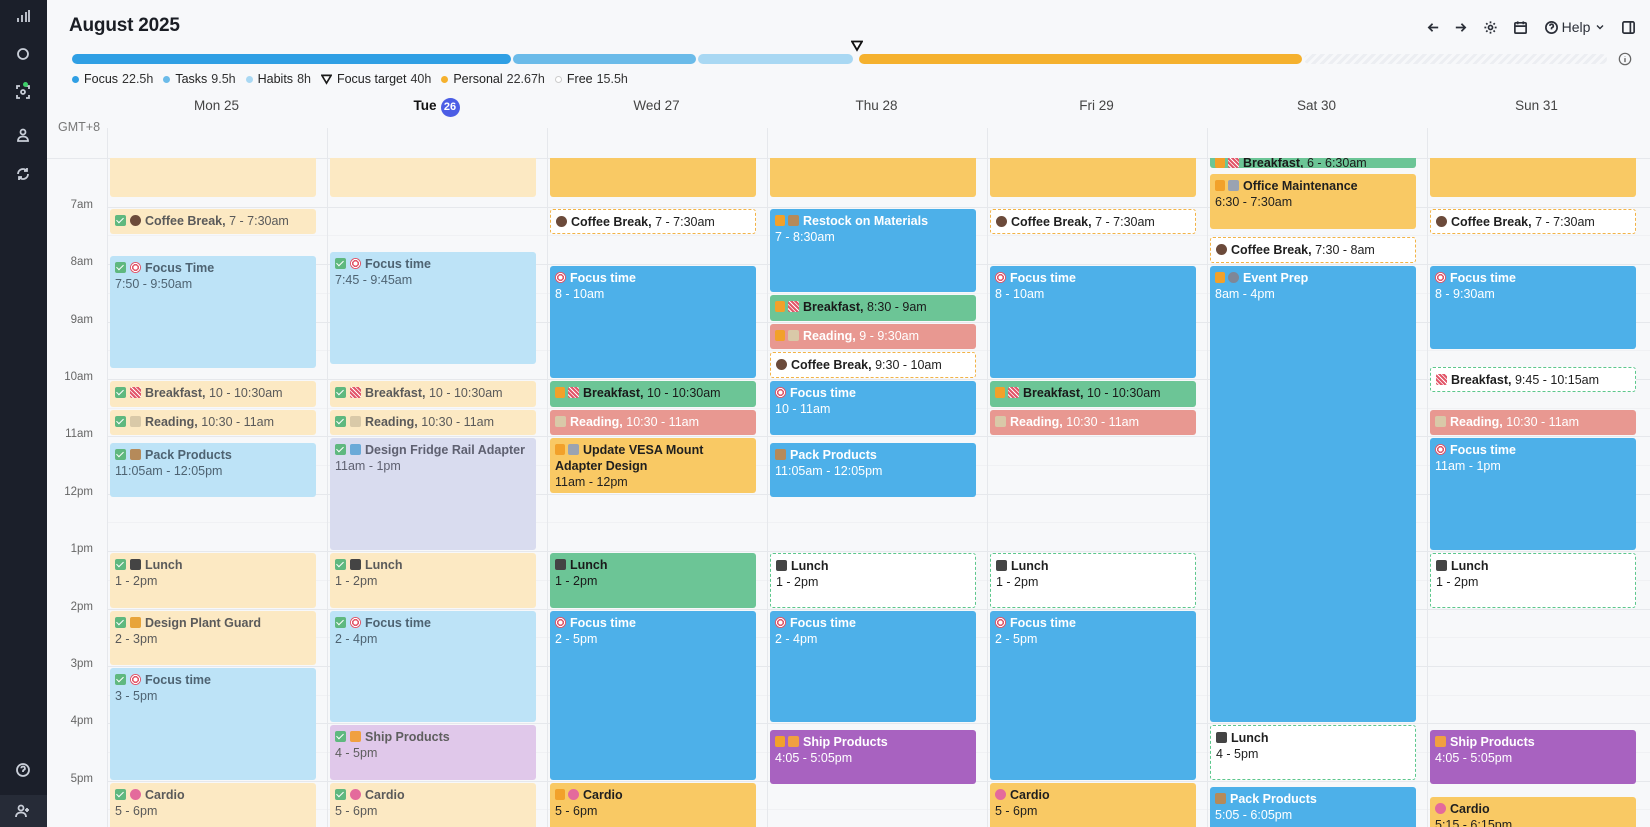  Describe the element at coordinates (1433, 27) in the screenshot. I see `prev-week-button` at that location.